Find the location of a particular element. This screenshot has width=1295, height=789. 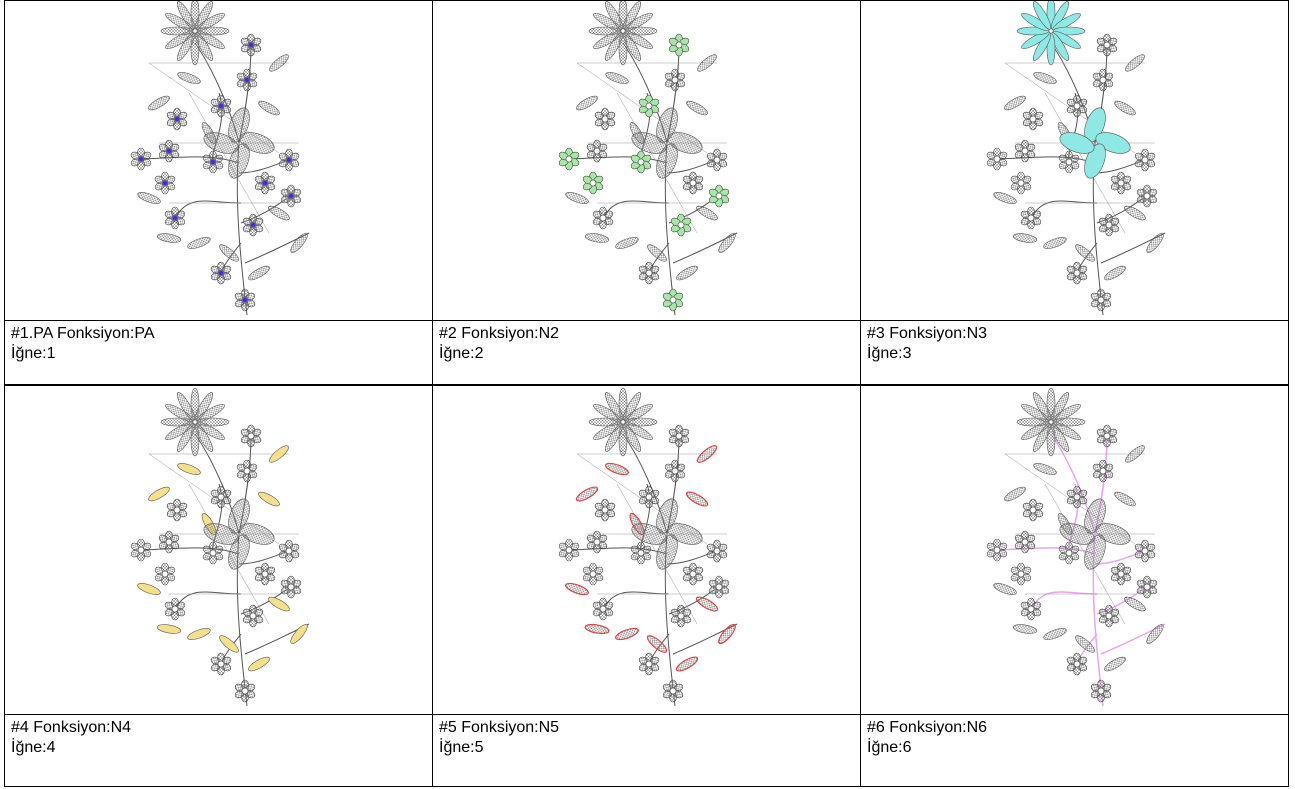

needle-label: İğne:1 is located at coordinates (33, 353).